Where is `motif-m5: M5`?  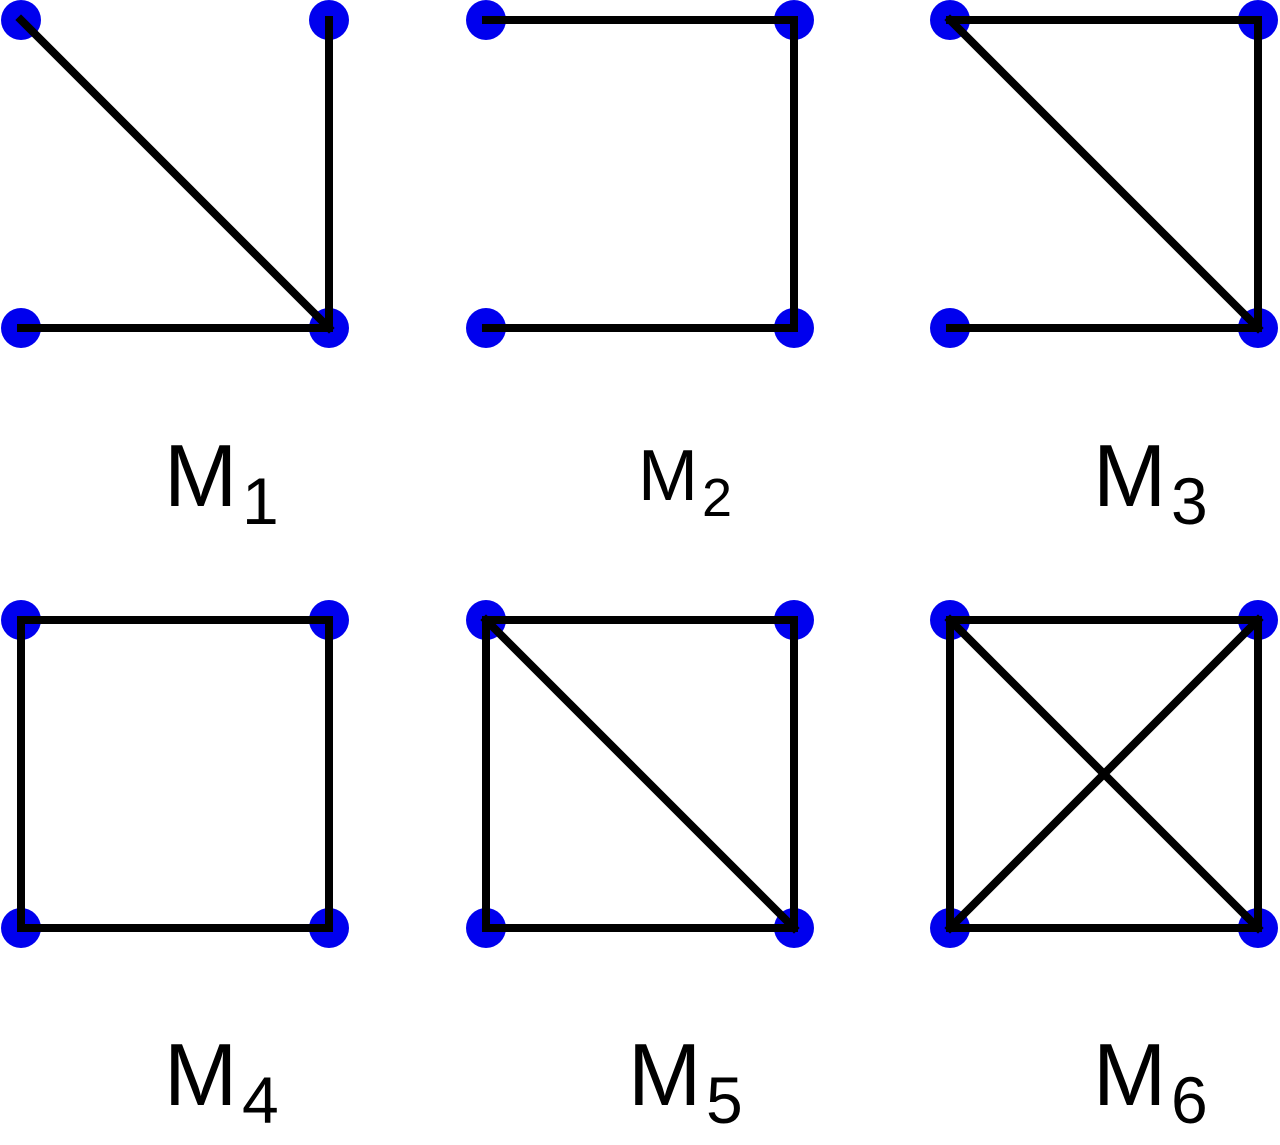
motif-m5: M5 is located at coordinates (640, 868).